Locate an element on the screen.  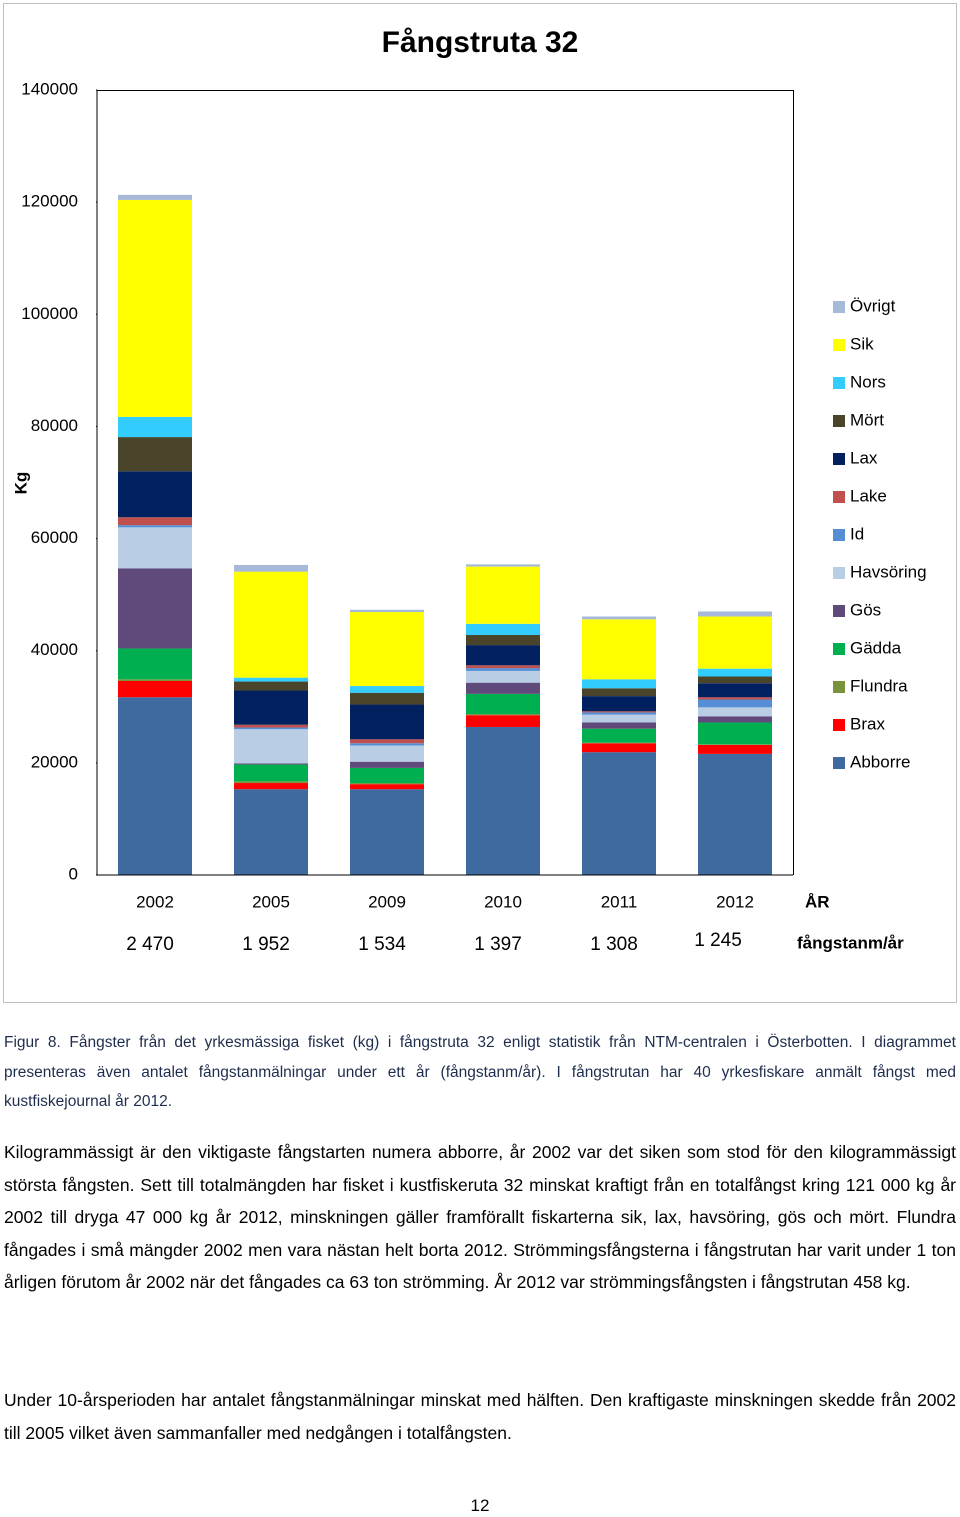
x-tick-label: 2012 is located at coordinates (735, 901).